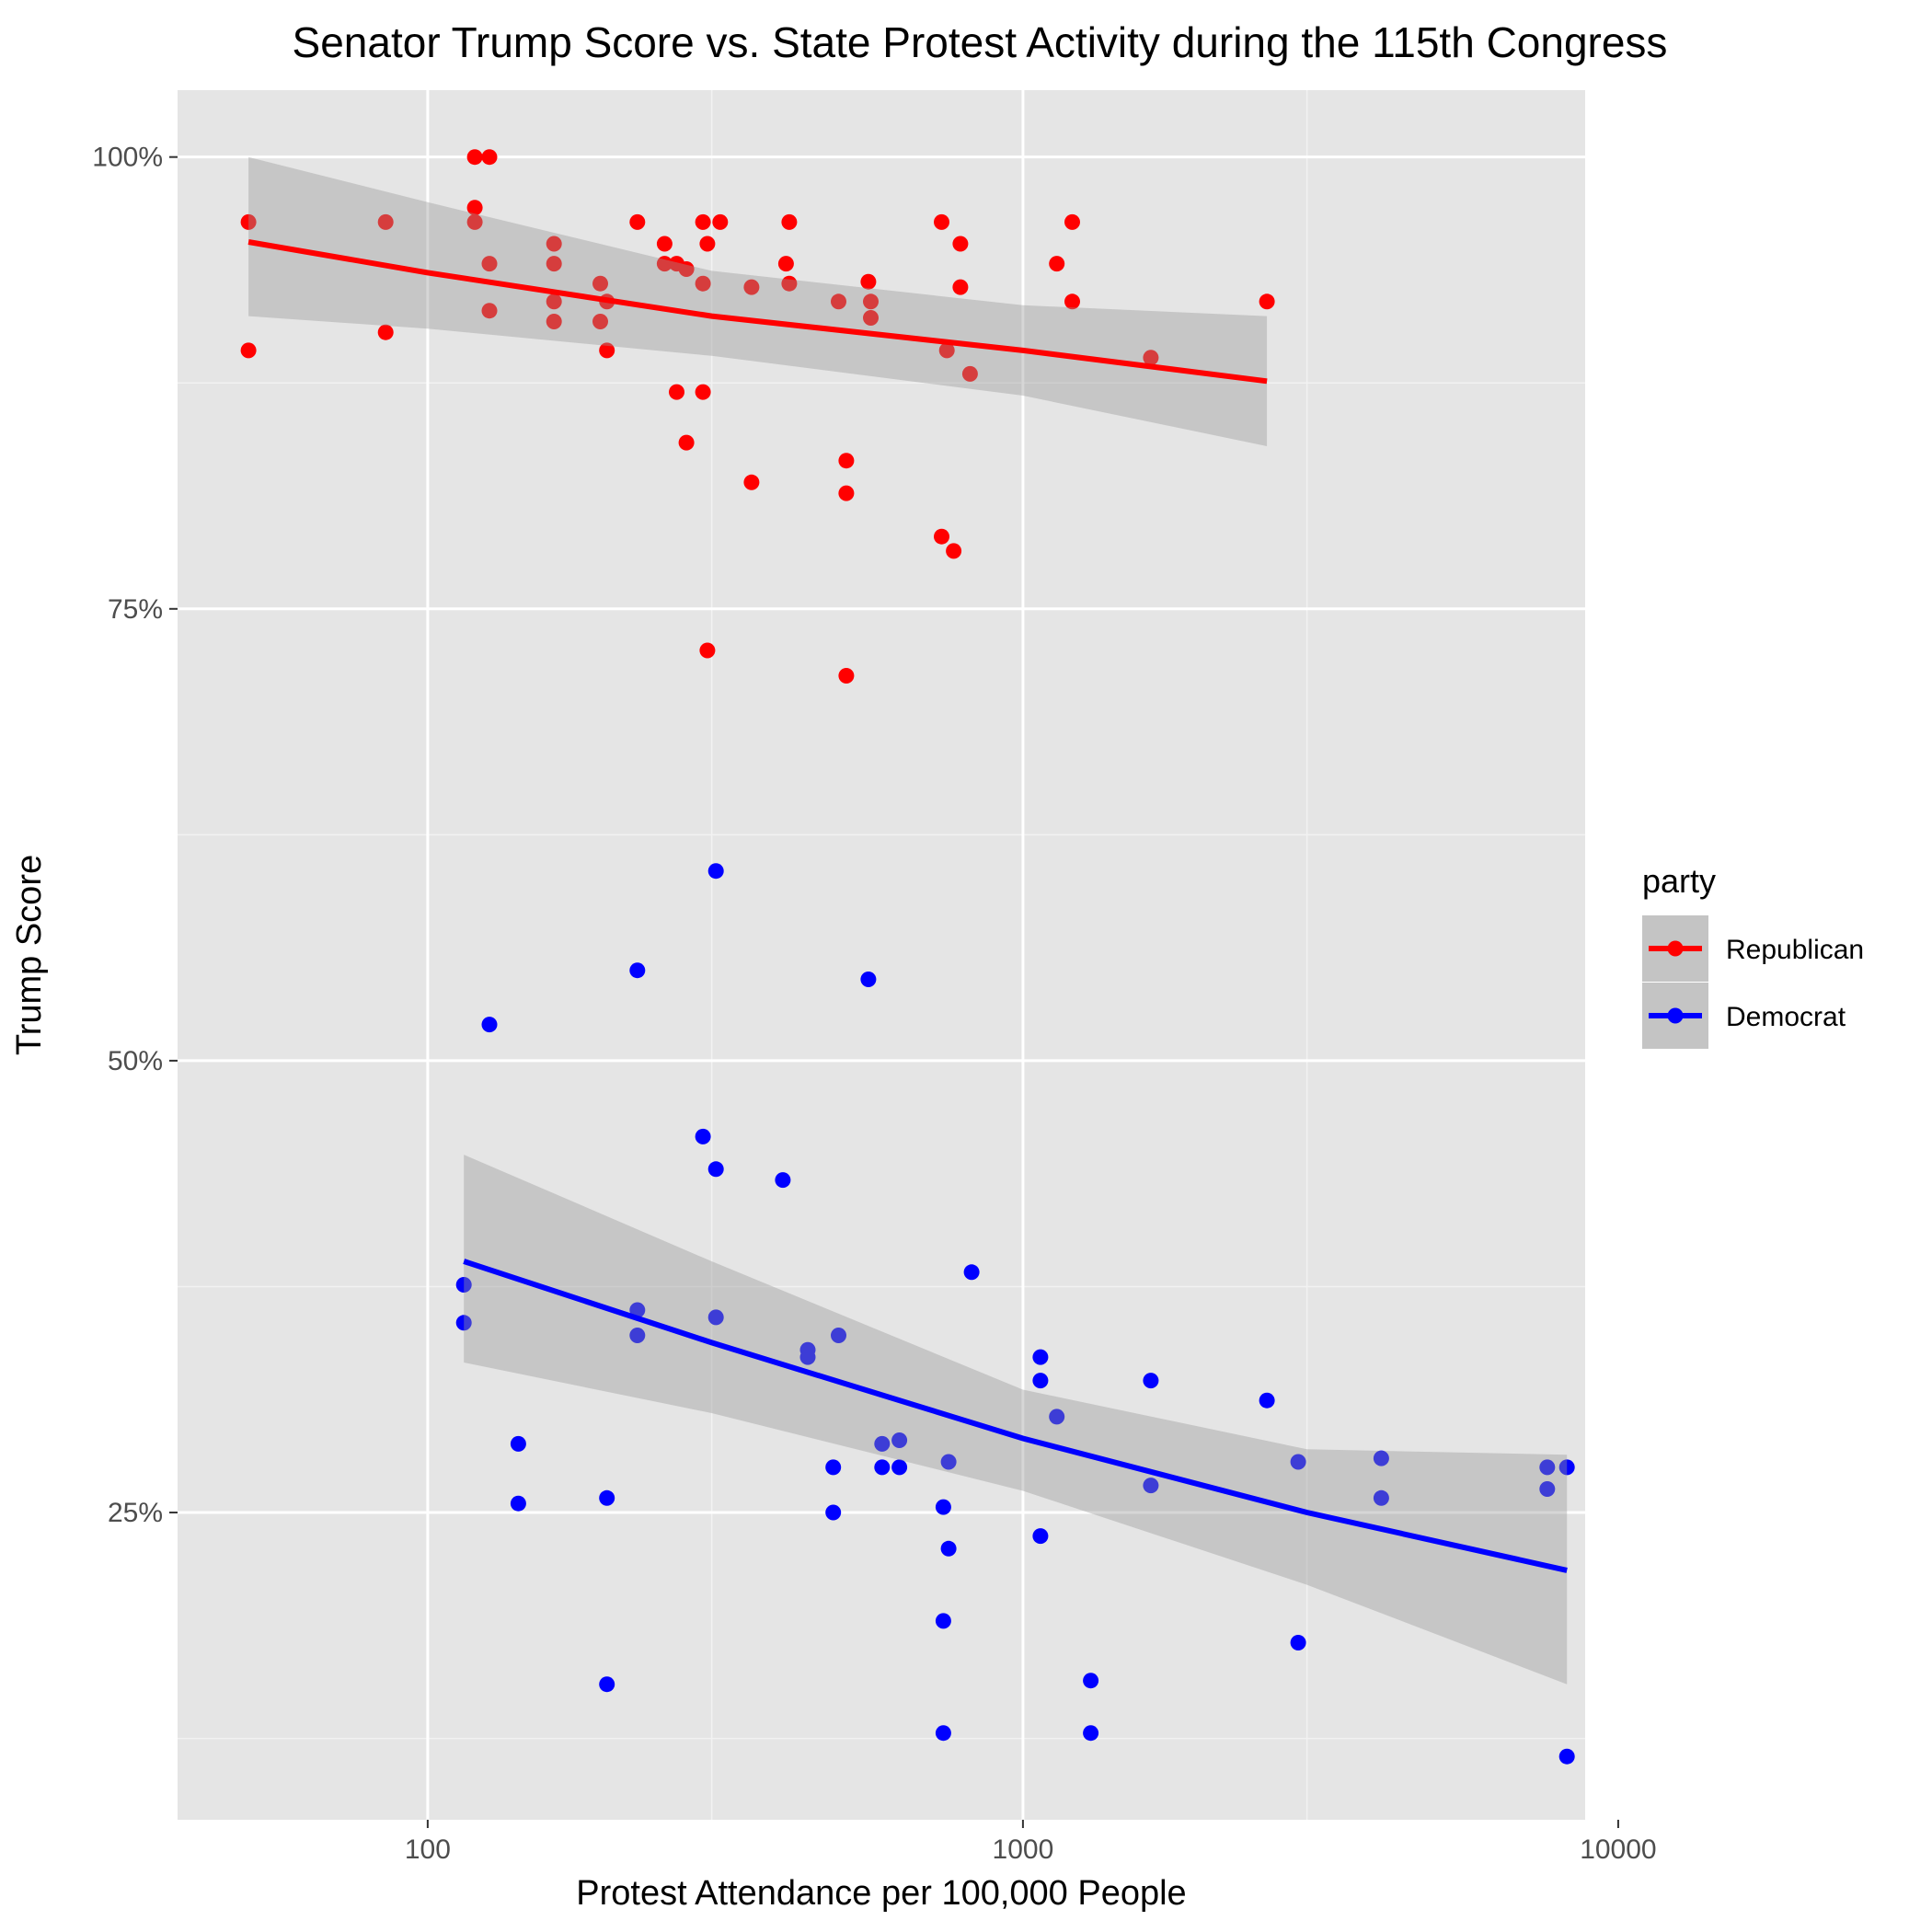  Describe the element at coordinates (135, 1061) in the screenshot. I see `y-tick-label: 50%` at that location.